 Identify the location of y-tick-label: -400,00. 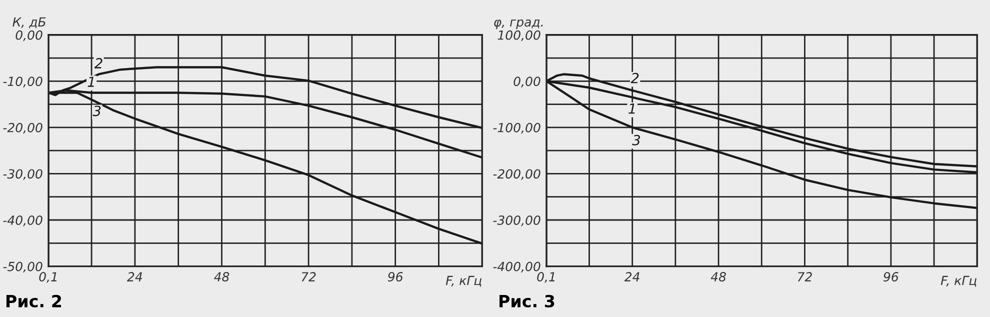
(516, 267).